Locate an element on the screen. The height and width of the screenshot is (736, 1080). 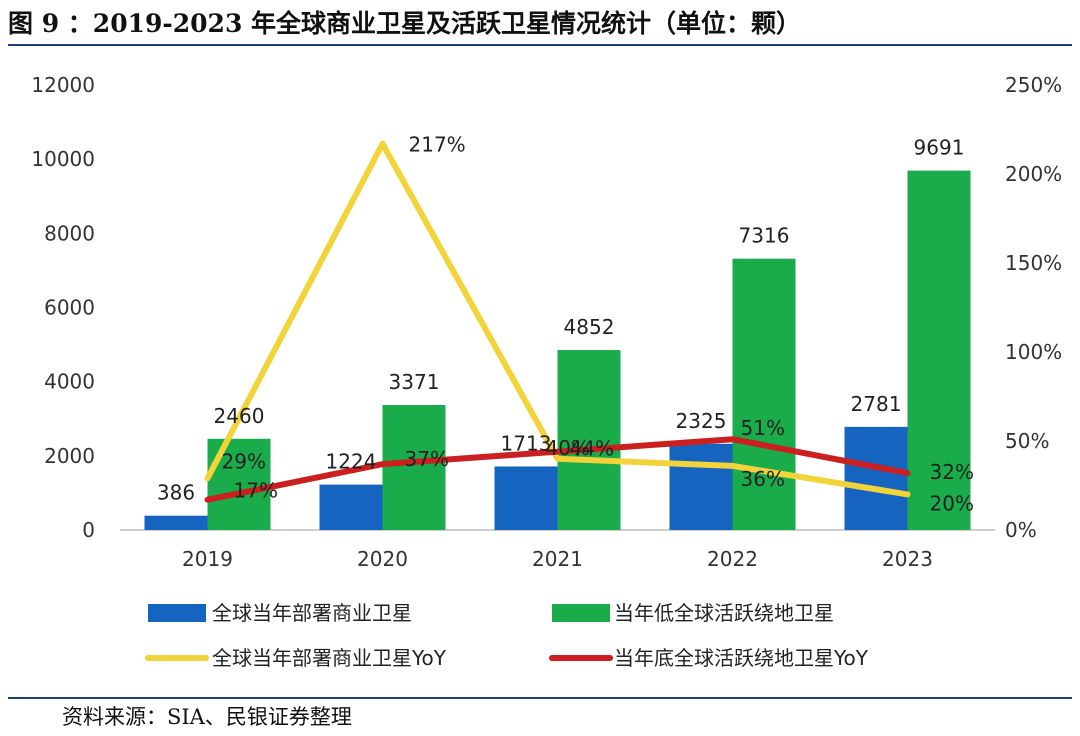
bar-active-2020 is located at coordinates (414, 467).